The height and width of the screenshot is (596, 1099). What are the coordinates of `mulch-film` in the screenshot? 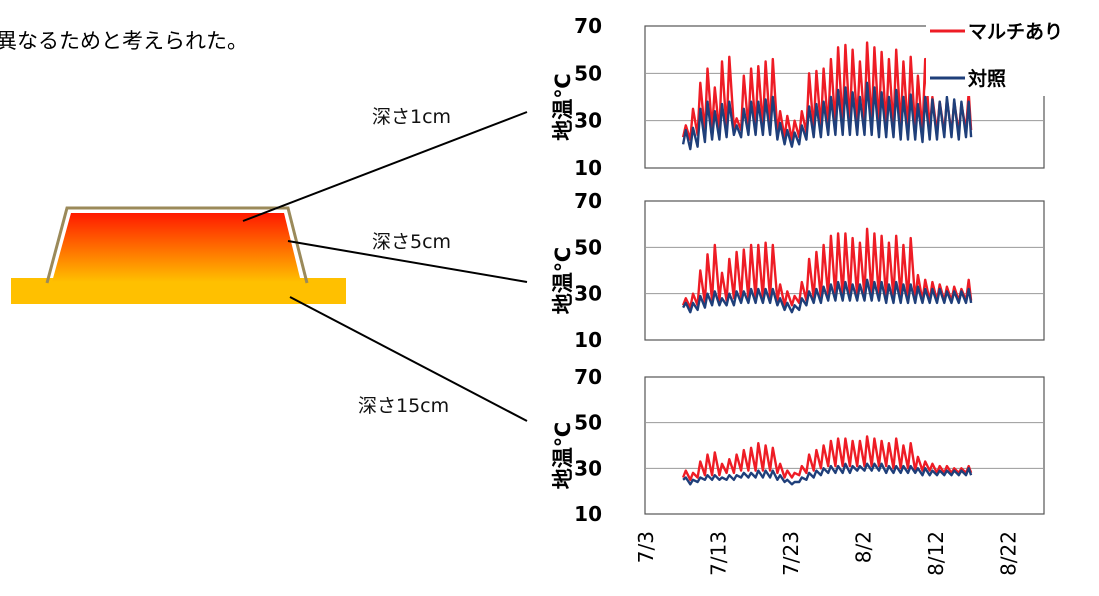 It's located at (177, 245).